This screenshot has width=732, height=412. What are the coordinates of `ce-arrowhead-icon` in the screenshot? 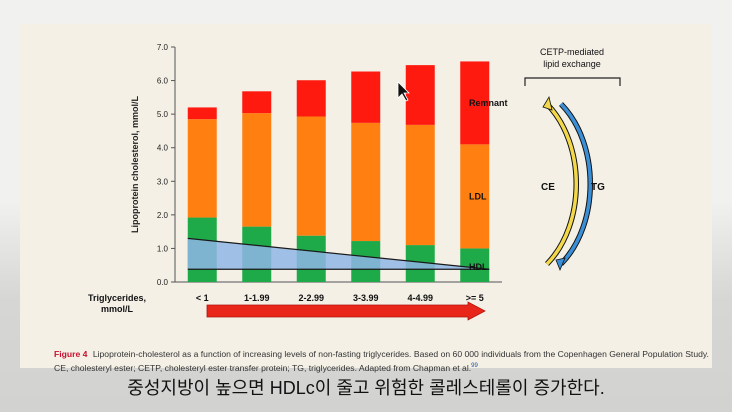 It's located at (547, 103).